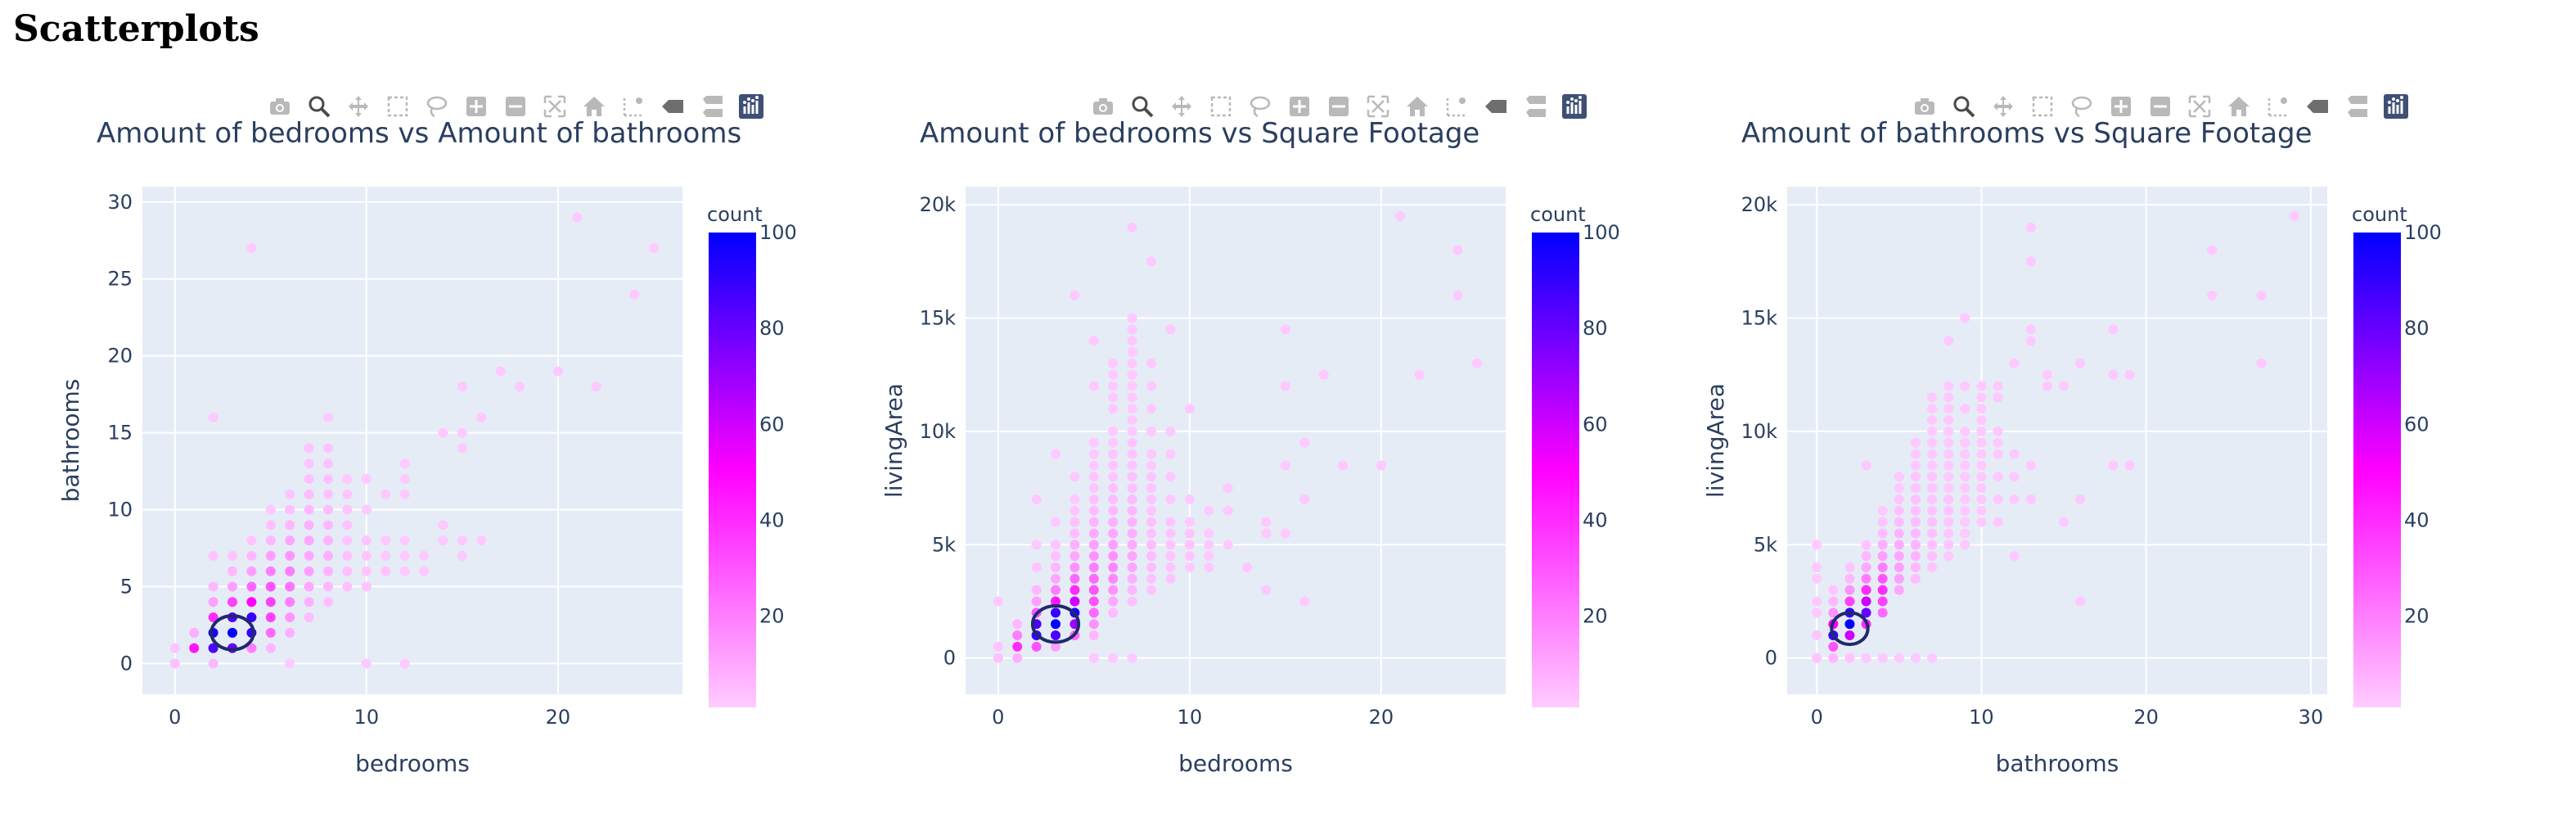 The width and height of the screenshot is (2576, 822). Describe the element at coordinates (751, 107) in the screenshot. I see `plotly-logo-button` at that location.